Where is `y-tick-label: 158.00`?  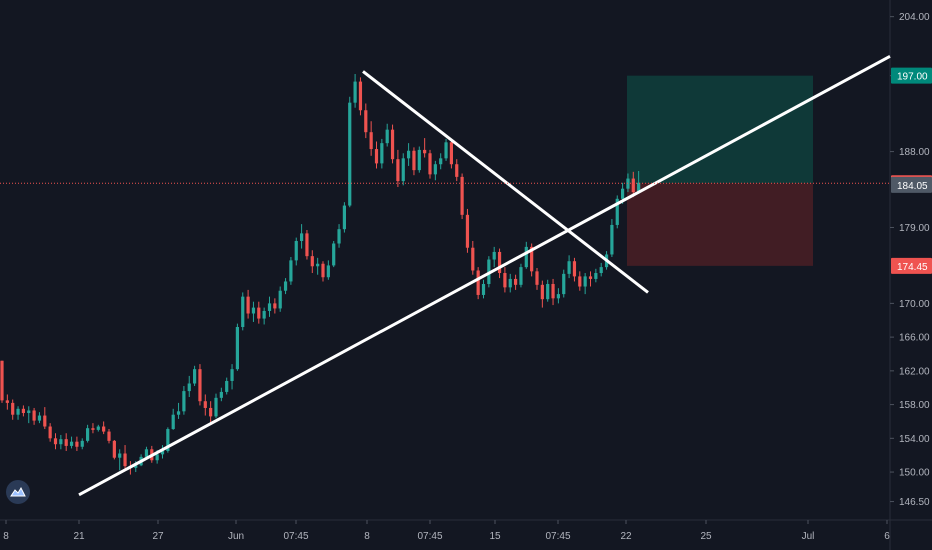 y-tick-label: 158.00 is located at coordinates (914, 405).